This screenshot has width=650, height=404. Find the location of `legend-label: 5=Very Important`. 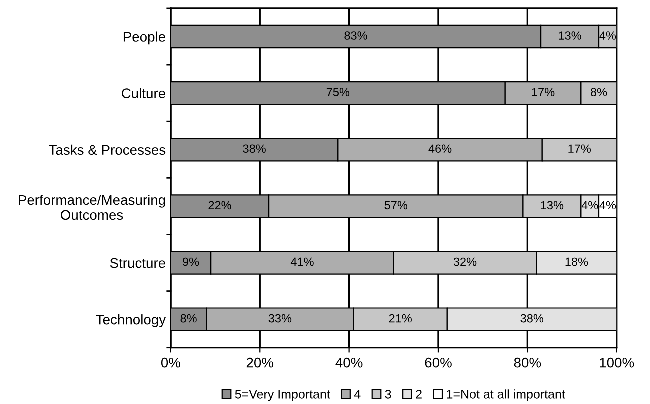

legend-label: 5=Very Important is located at coordinates (282, 396).